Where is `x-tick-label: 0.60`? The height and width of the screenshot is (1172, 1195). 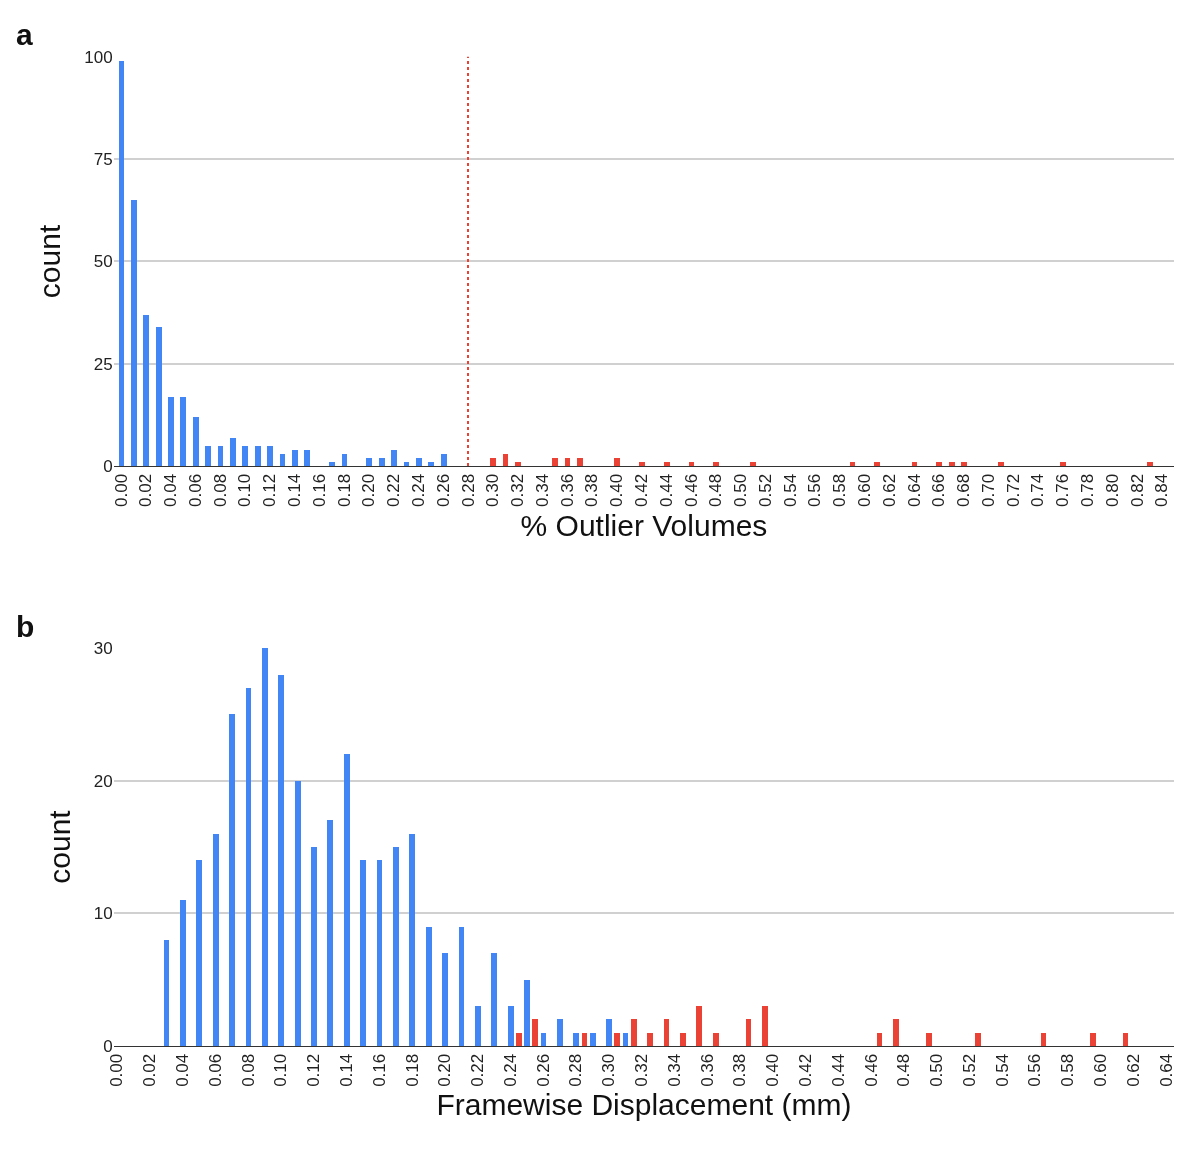
x-tick-label: 0.60 is located at coordinates (865, 490).